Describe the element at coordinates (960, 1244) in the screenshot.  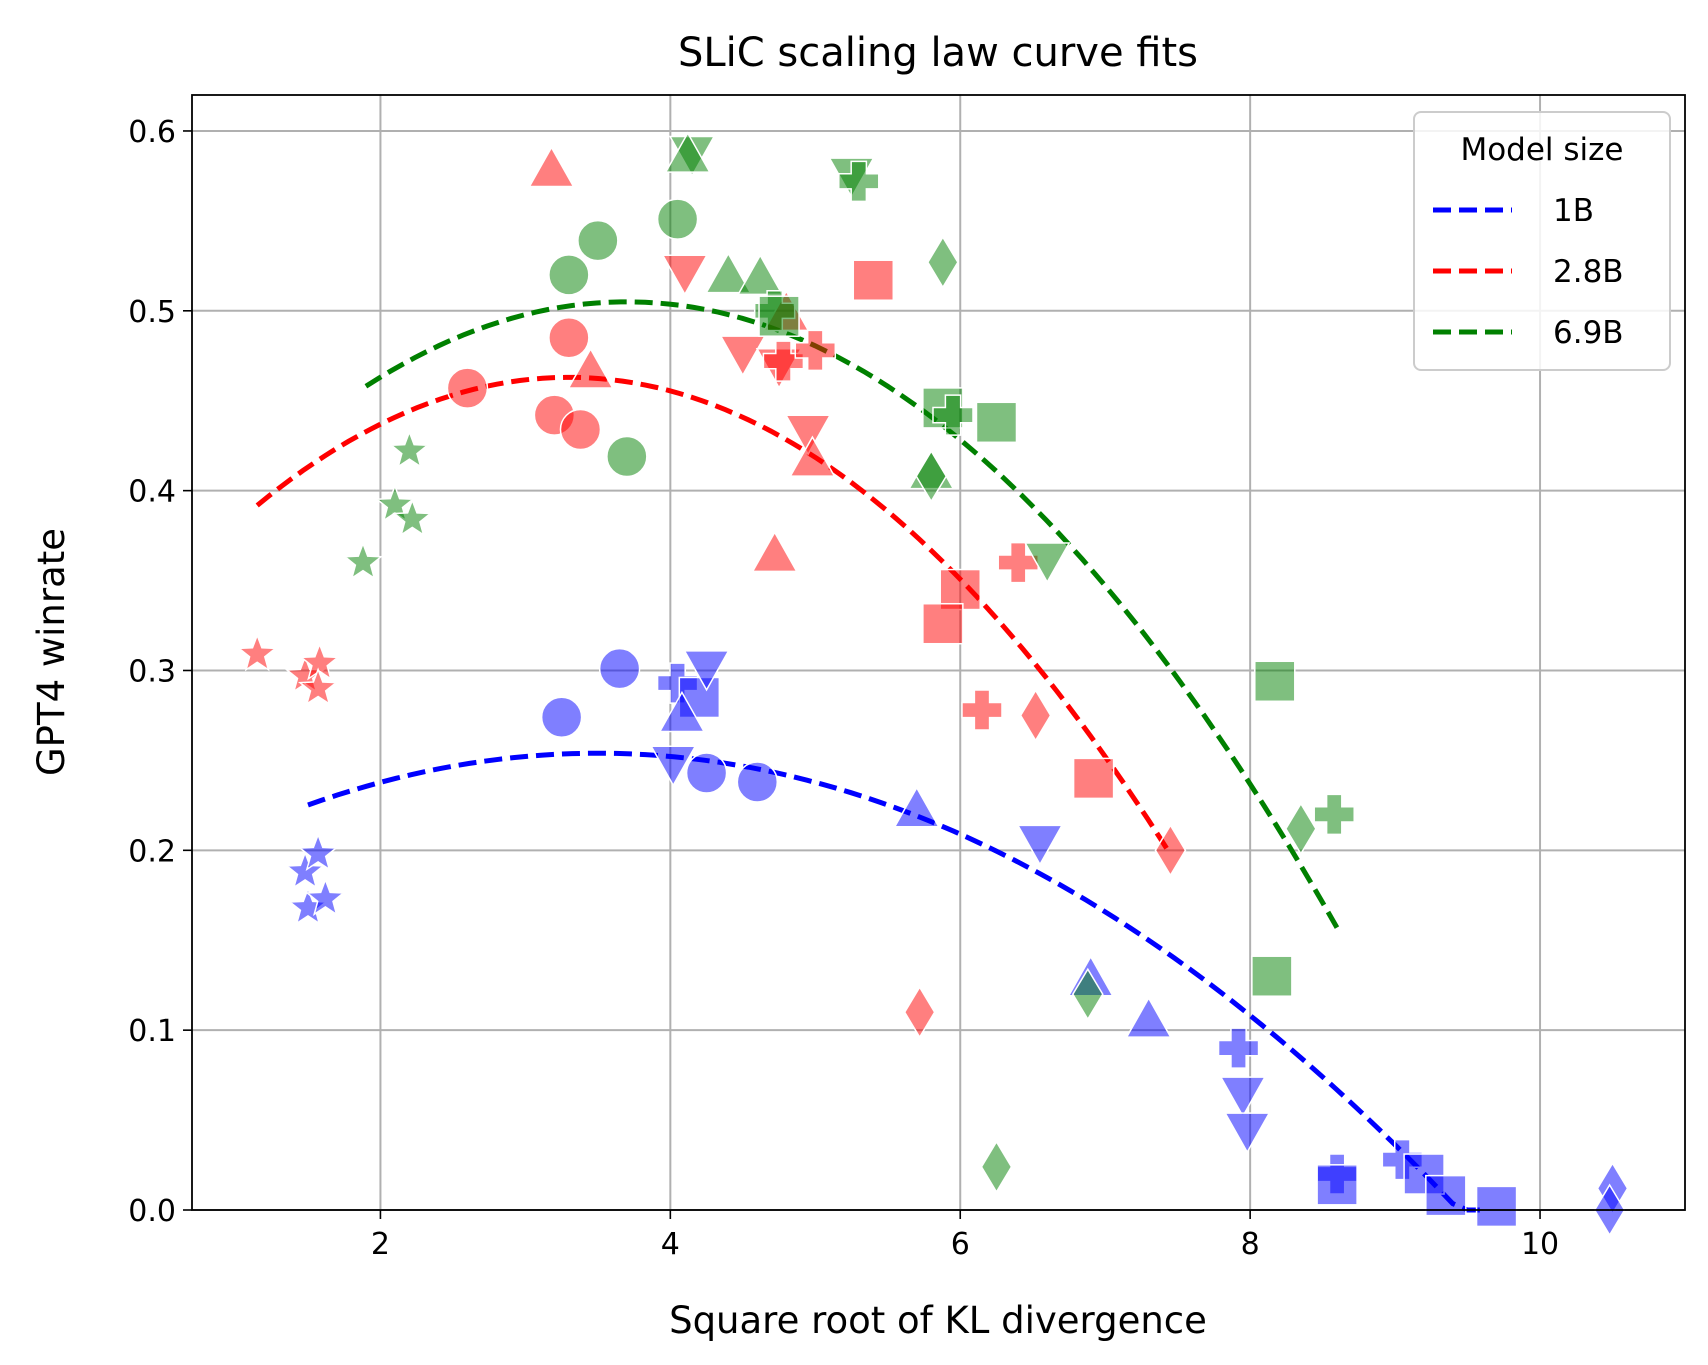
I see `x-tick-label: 6` at that location.